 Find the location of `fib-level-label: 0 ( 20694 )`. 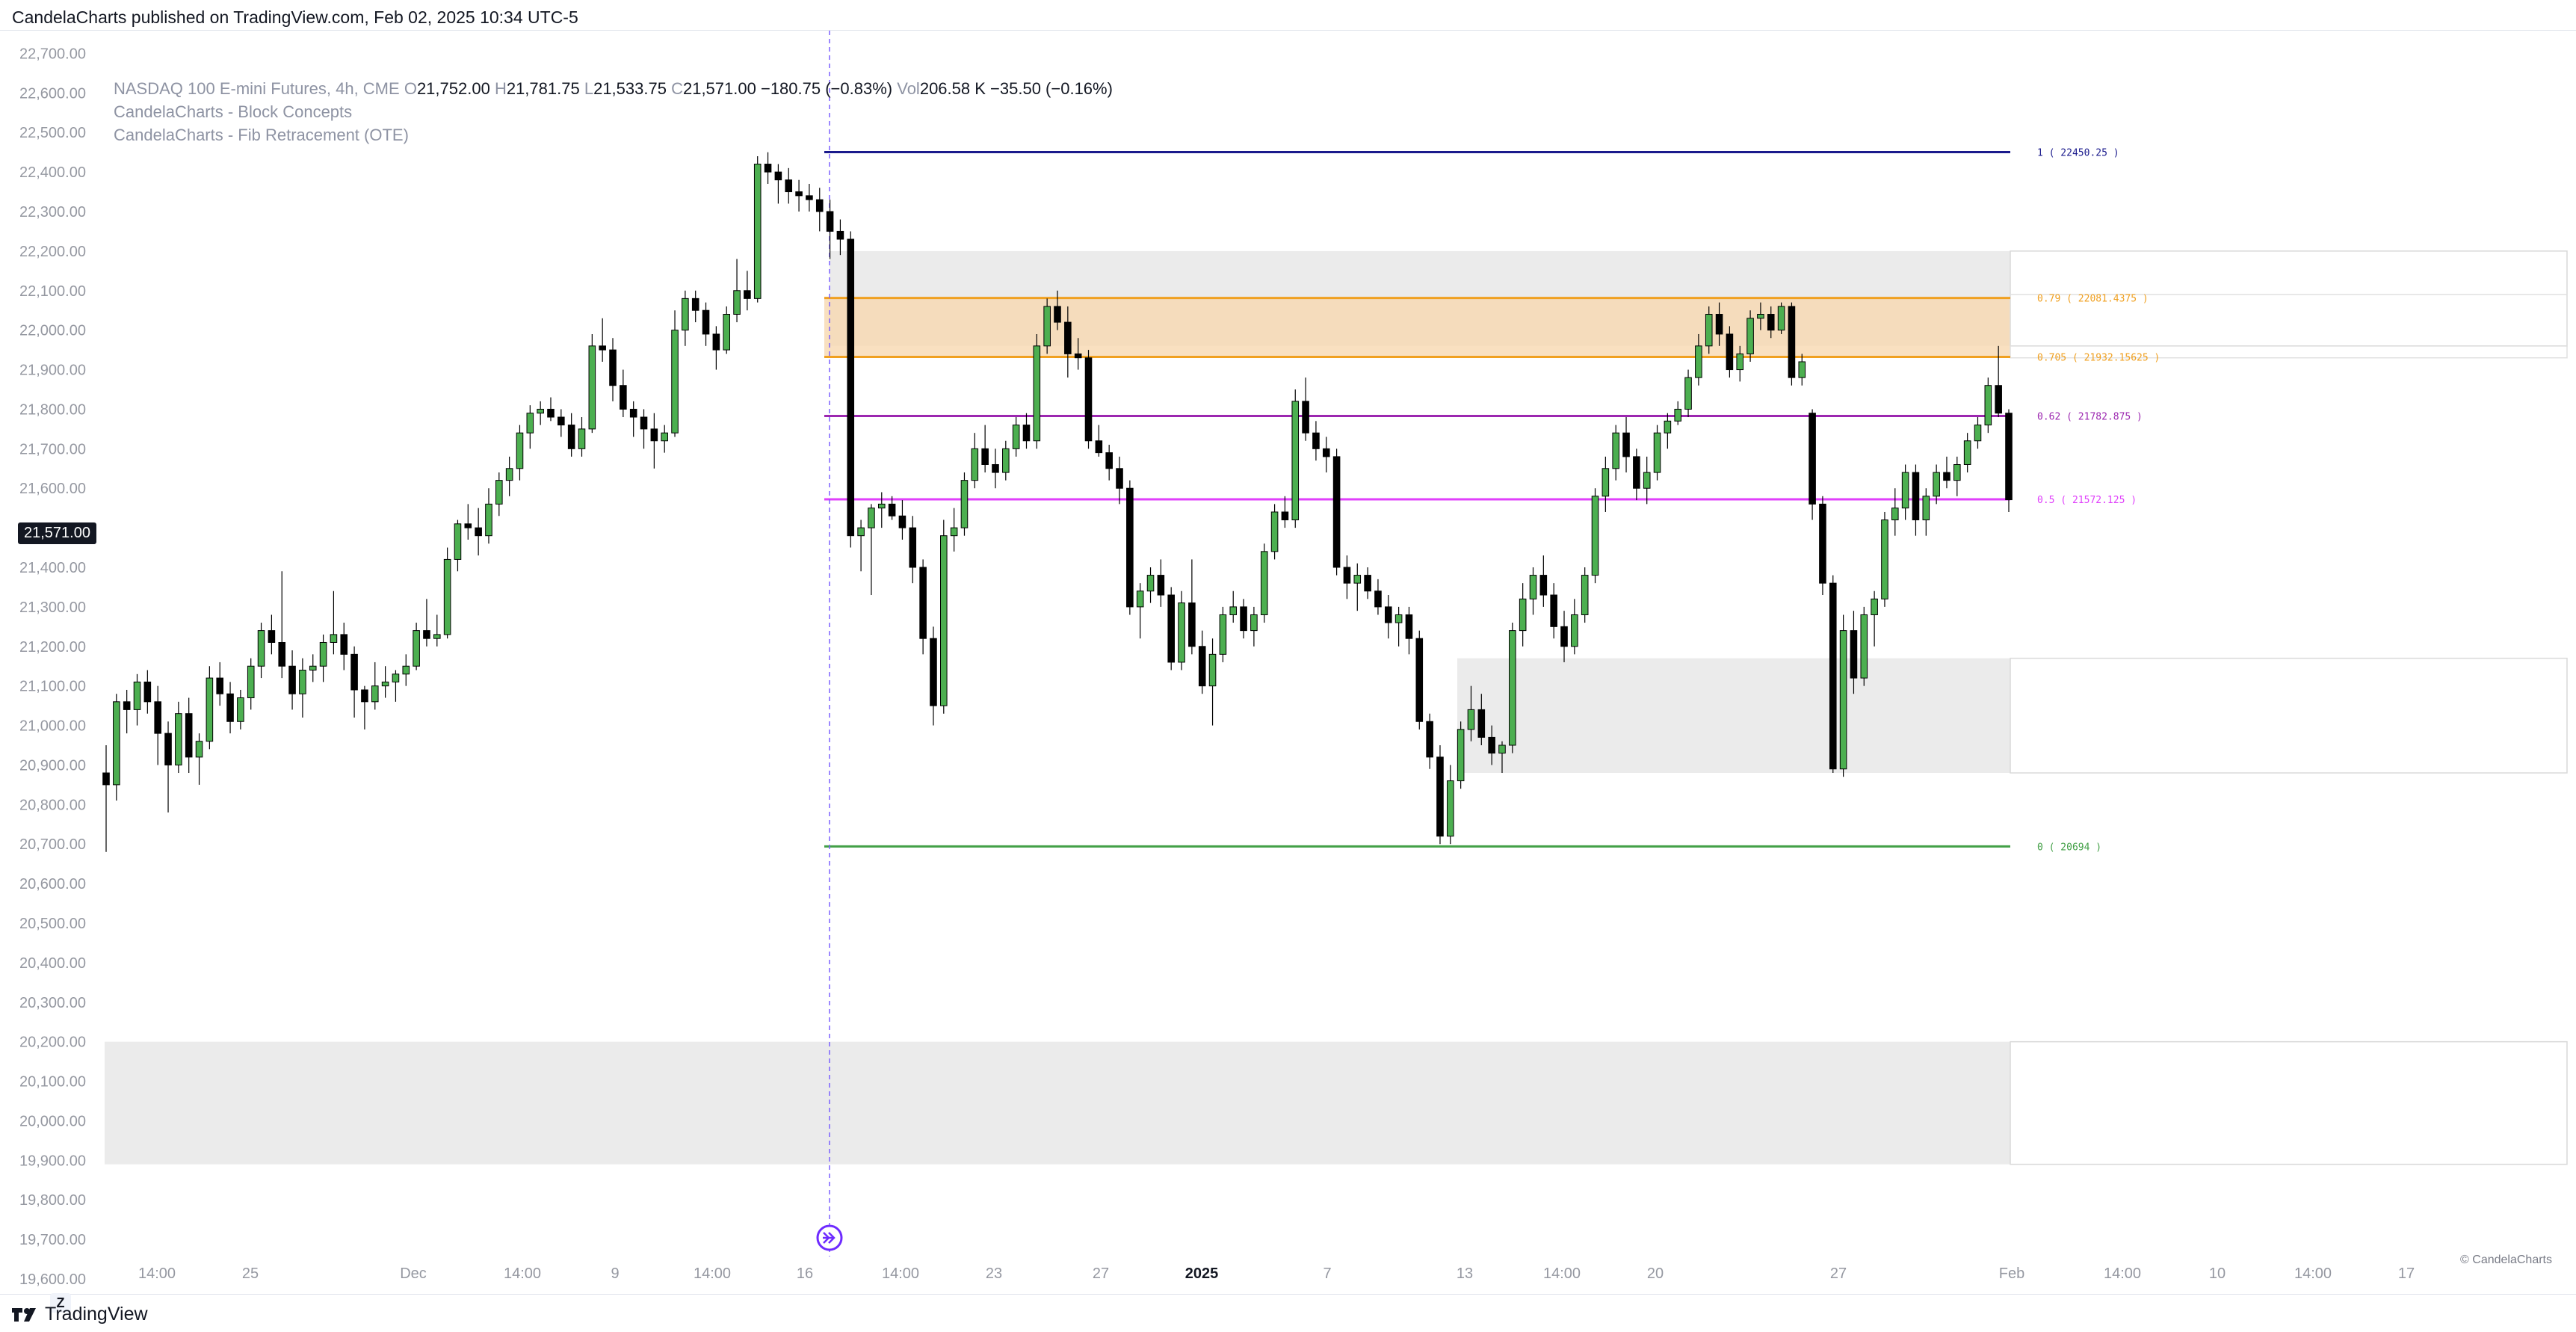

fib-level-label: 0 ( 20694 ) is located at coordinates (2069, 848).